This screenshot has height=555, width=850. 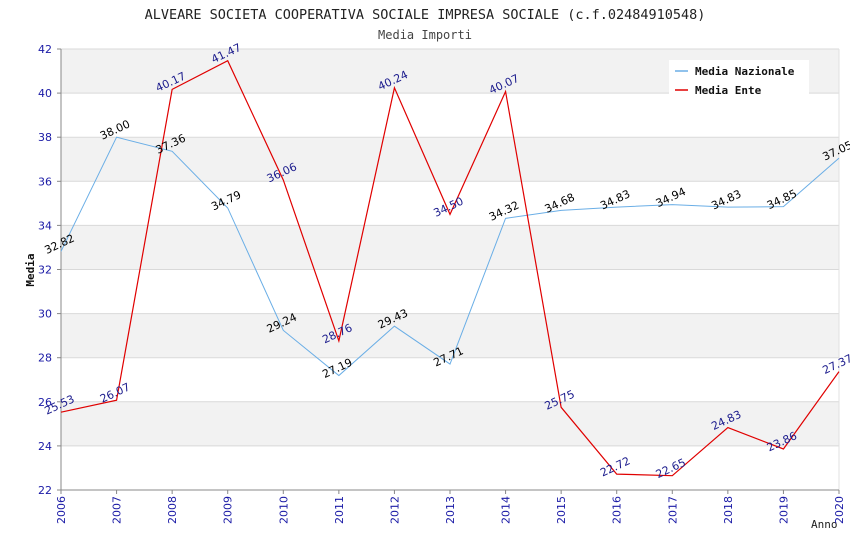 What do you see at coordinates (728, 510) in the screenshot?
I see `x-tick-label: 2018` at bounding box center [728, 510].